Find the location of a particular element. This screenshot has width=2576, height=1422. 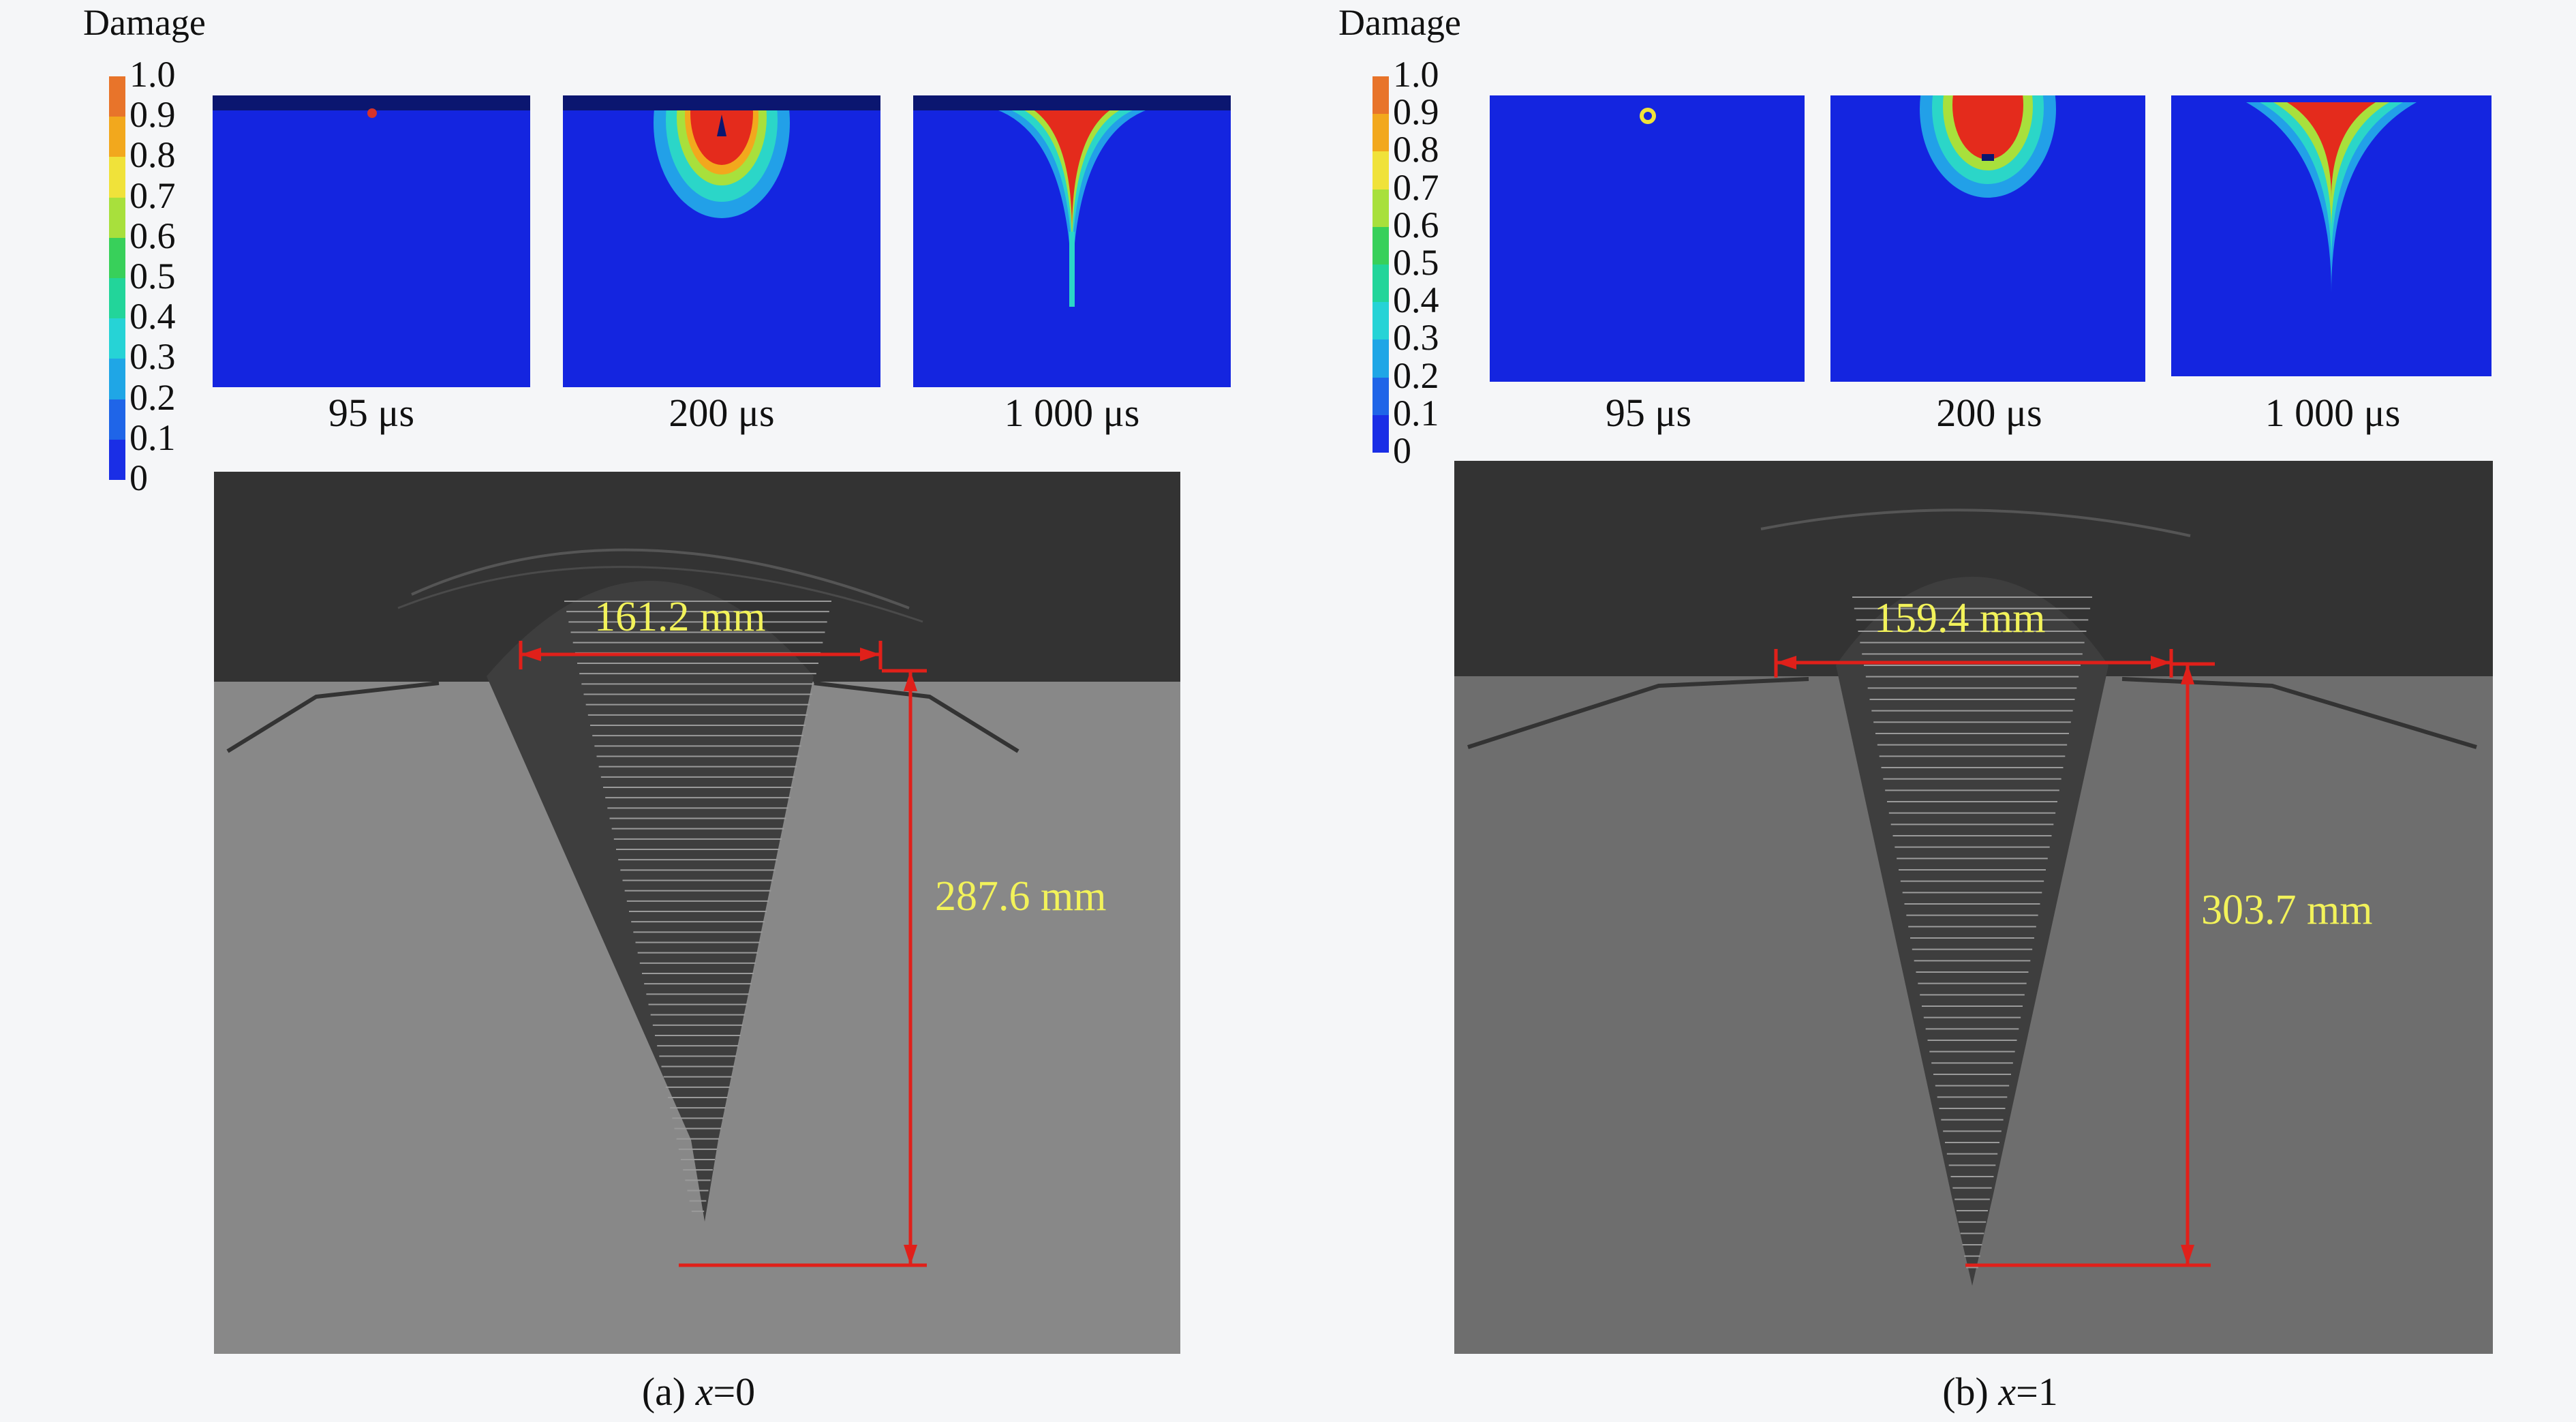

caption-b-value: =1 is located at coordinates (2037, 1392).